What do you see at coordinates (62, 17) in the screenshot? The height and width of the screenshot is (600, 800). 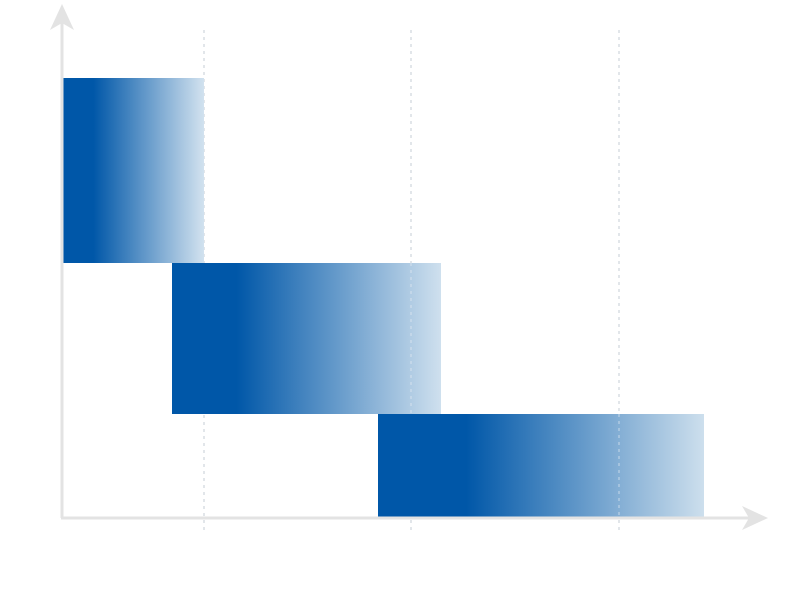 I see `y-axis-arrow-icon` at bounding box center [62, 17].